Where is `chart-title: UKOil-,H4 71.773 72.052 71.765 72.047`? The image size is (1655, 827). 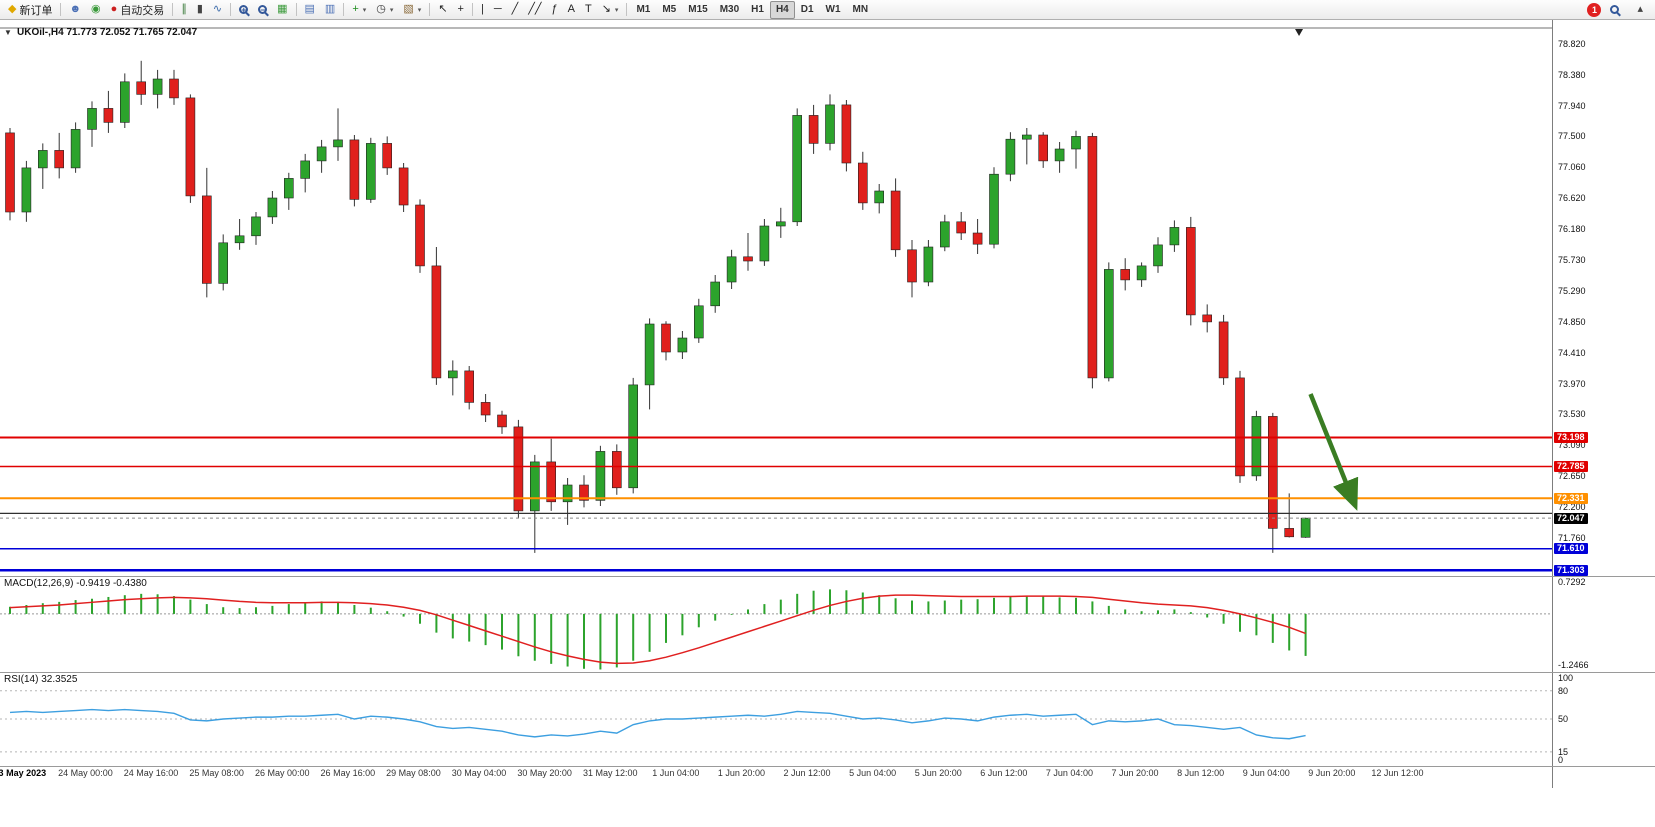 chart-title: UKOil-,H4 71.773 72.052 71.765 72.047 is located at coordinates (107, 32).